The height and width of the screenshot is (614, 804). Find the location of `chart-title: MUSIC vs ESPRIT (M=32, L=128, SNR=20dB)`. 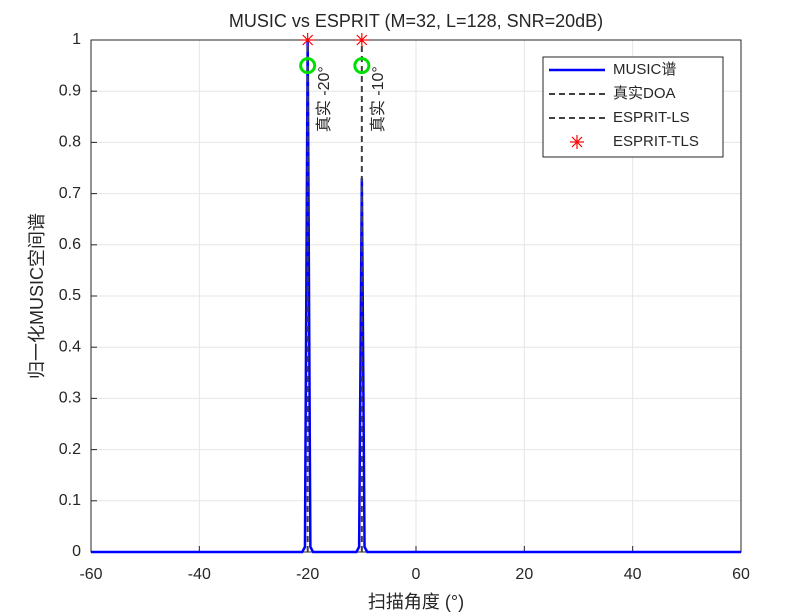

chart-title: MUSIC vs ESPRIT (M=32, L=128, SNR=20dB) is located at coordinates (416, 21).